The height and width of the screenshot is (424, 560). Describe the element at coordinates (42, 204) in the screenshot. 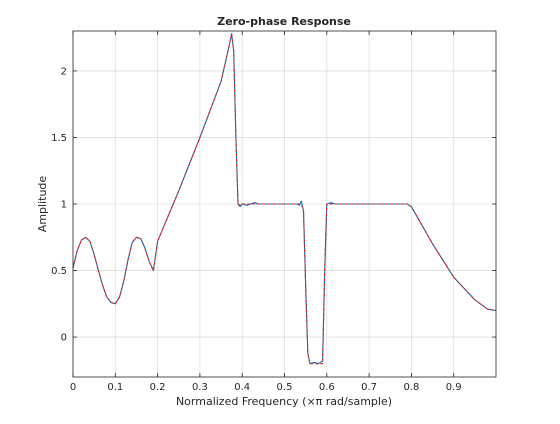

I see `y-axis-label: Amplitude` at that location.